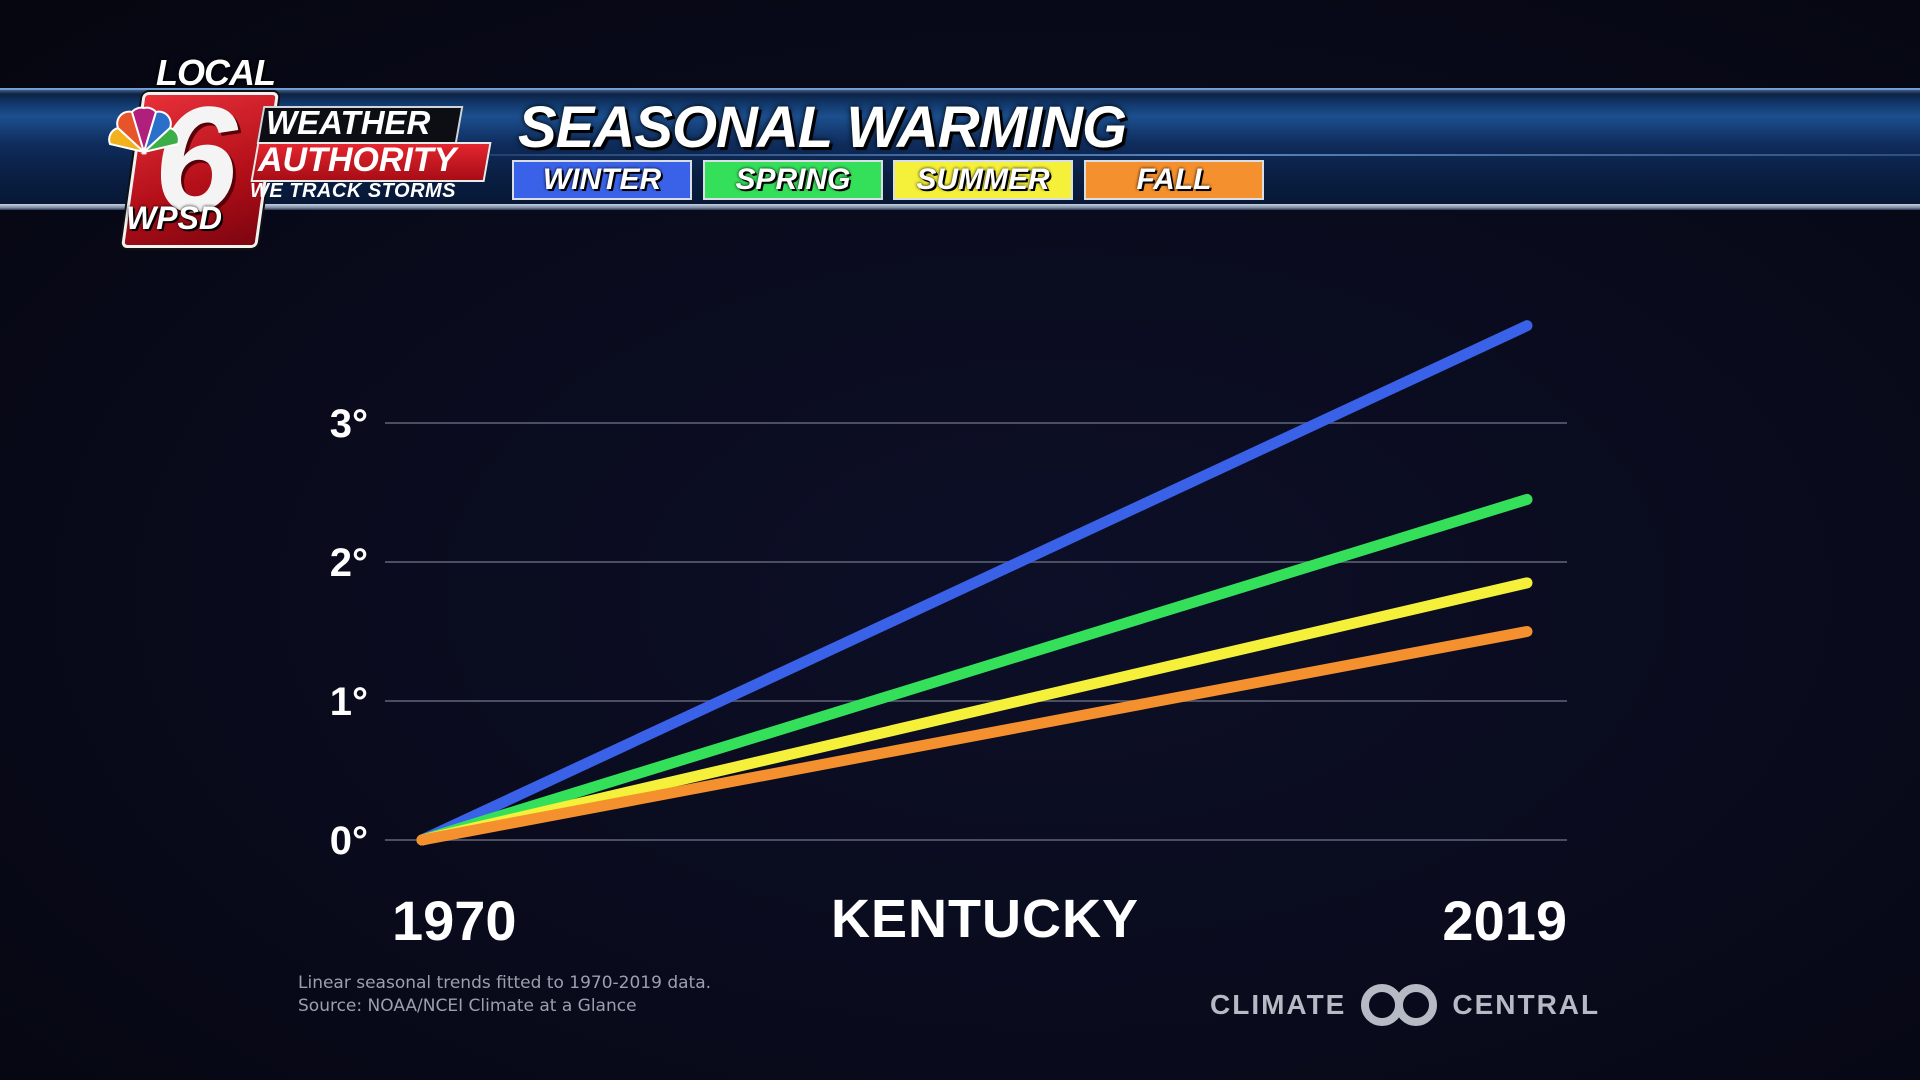  I want to click on y-tick-label: 1°, so click(349, 702).